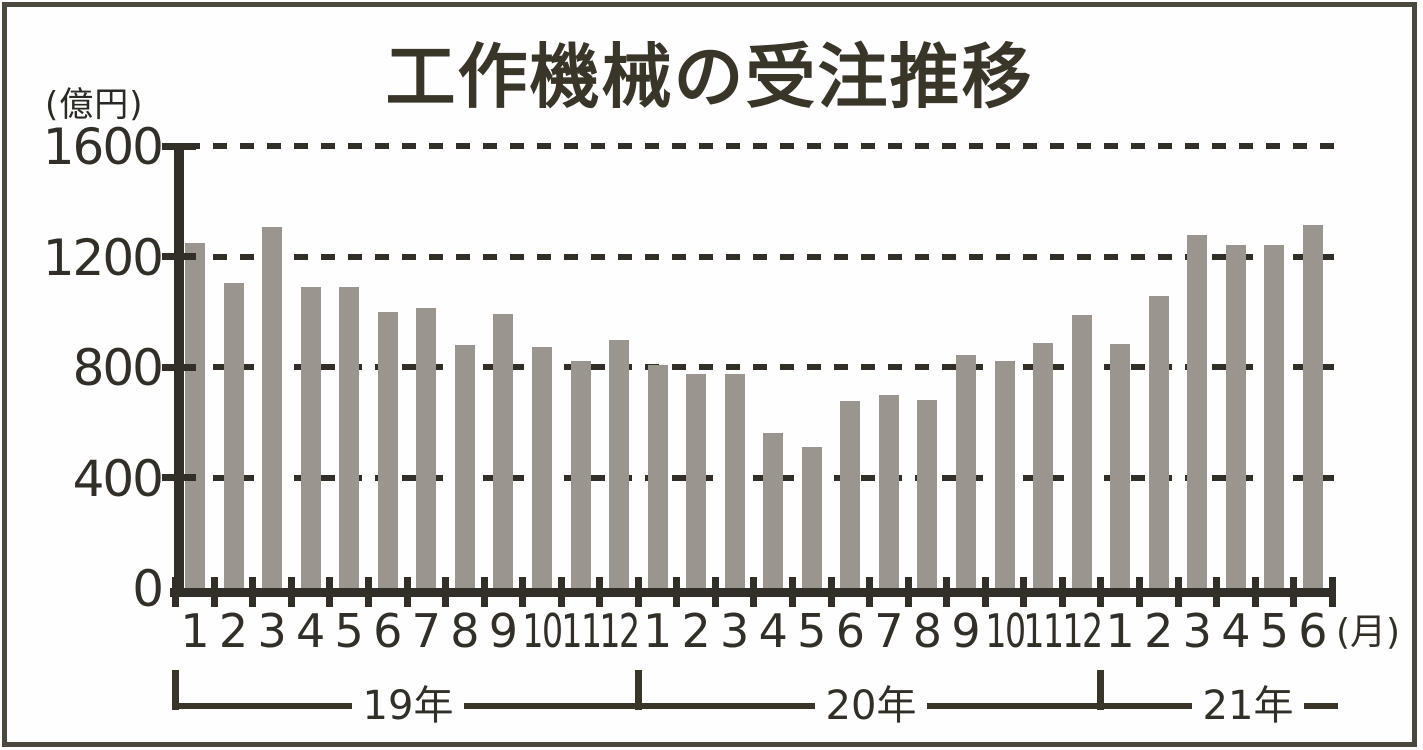 Image resolution: width=1423 pixels, height=750 pixels. Describe the element at coordinates (94, 105) in the screenshot. I see `y-axis-unit-label: (億円)` at that location.